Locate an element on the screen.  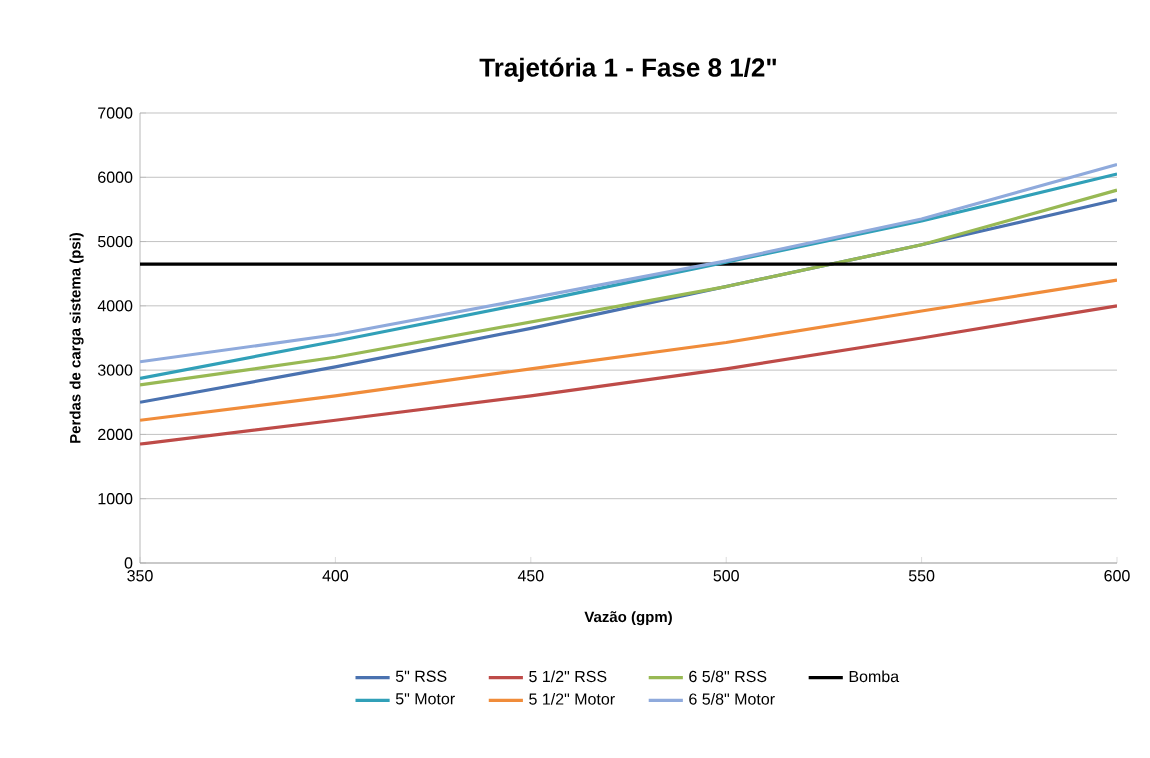
y-tick-label: 5000 is located at coordinates (115, 241).